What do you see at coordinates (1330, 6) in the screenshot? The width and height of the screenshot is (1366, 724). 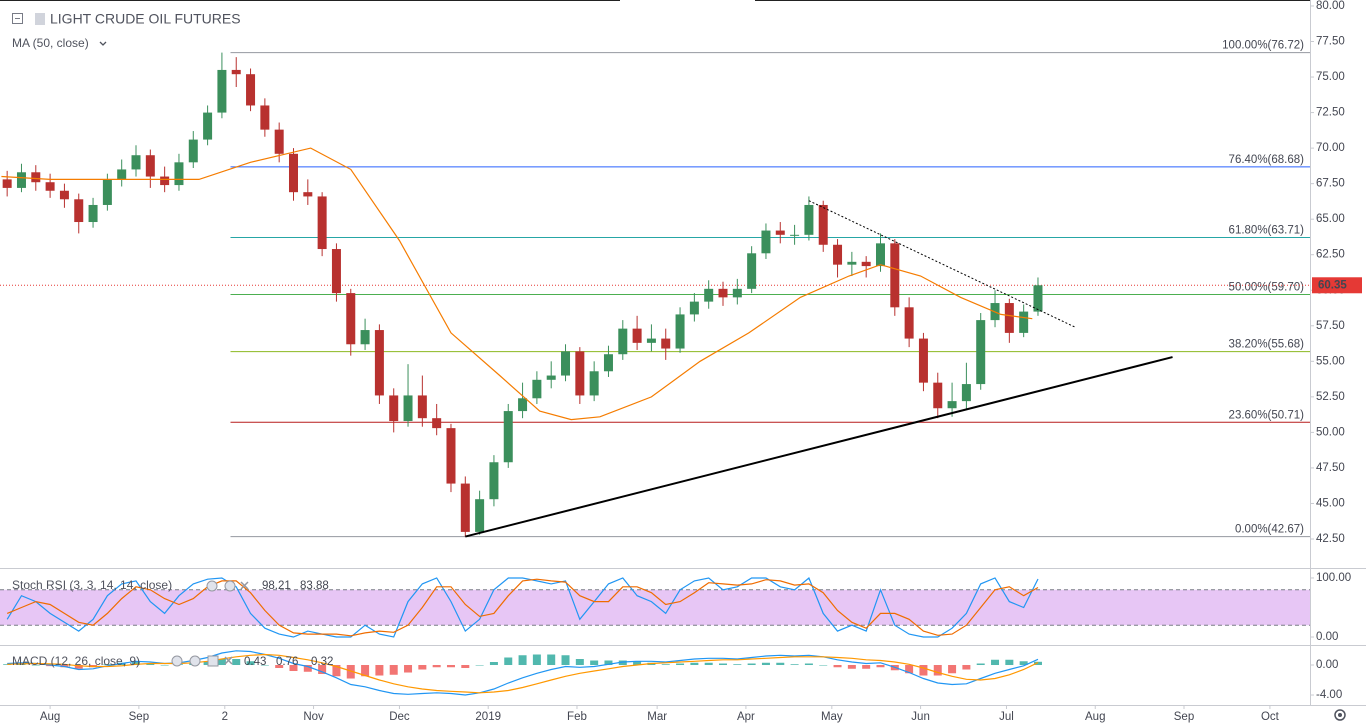 I see `y-tick-label: 80.00` at bounding box center [1330, 6].